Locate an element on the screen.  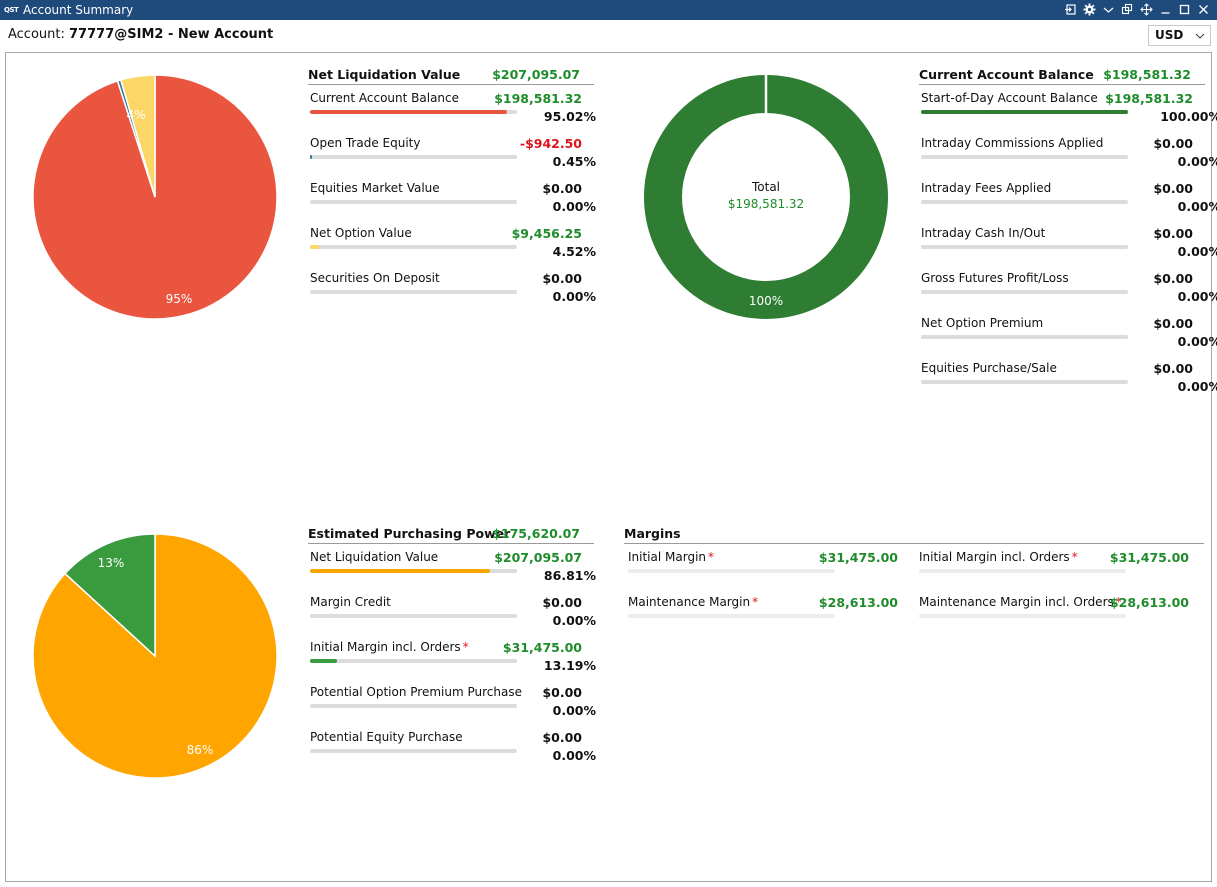
nlv-row-value: -$942.50 is located at coordinates (550, 143).